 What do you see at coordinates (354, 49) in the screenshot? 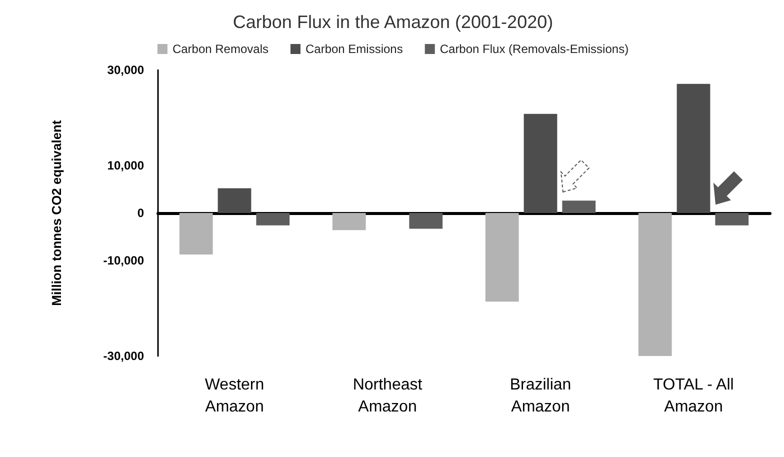
I see `legend-label: Carbon Emissions` at bounding box center [354, 49].